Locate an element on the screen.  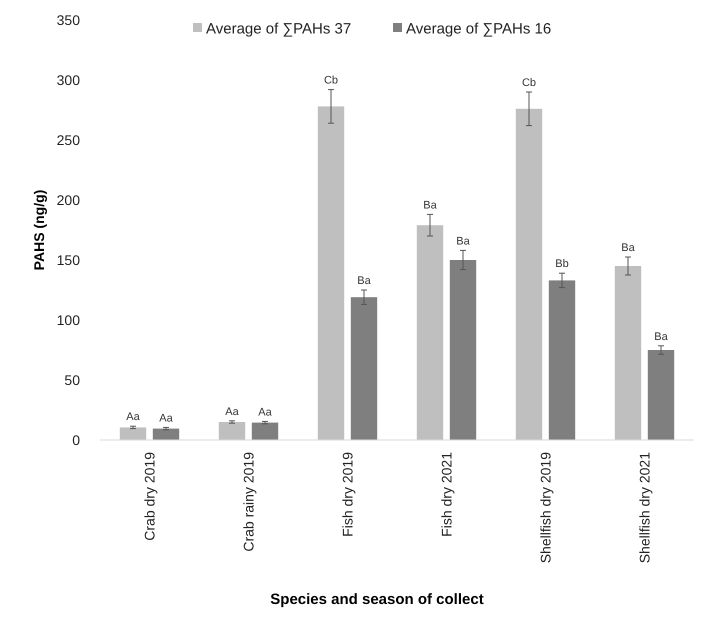
data-label: Bb is located at coordinates (562, 264).